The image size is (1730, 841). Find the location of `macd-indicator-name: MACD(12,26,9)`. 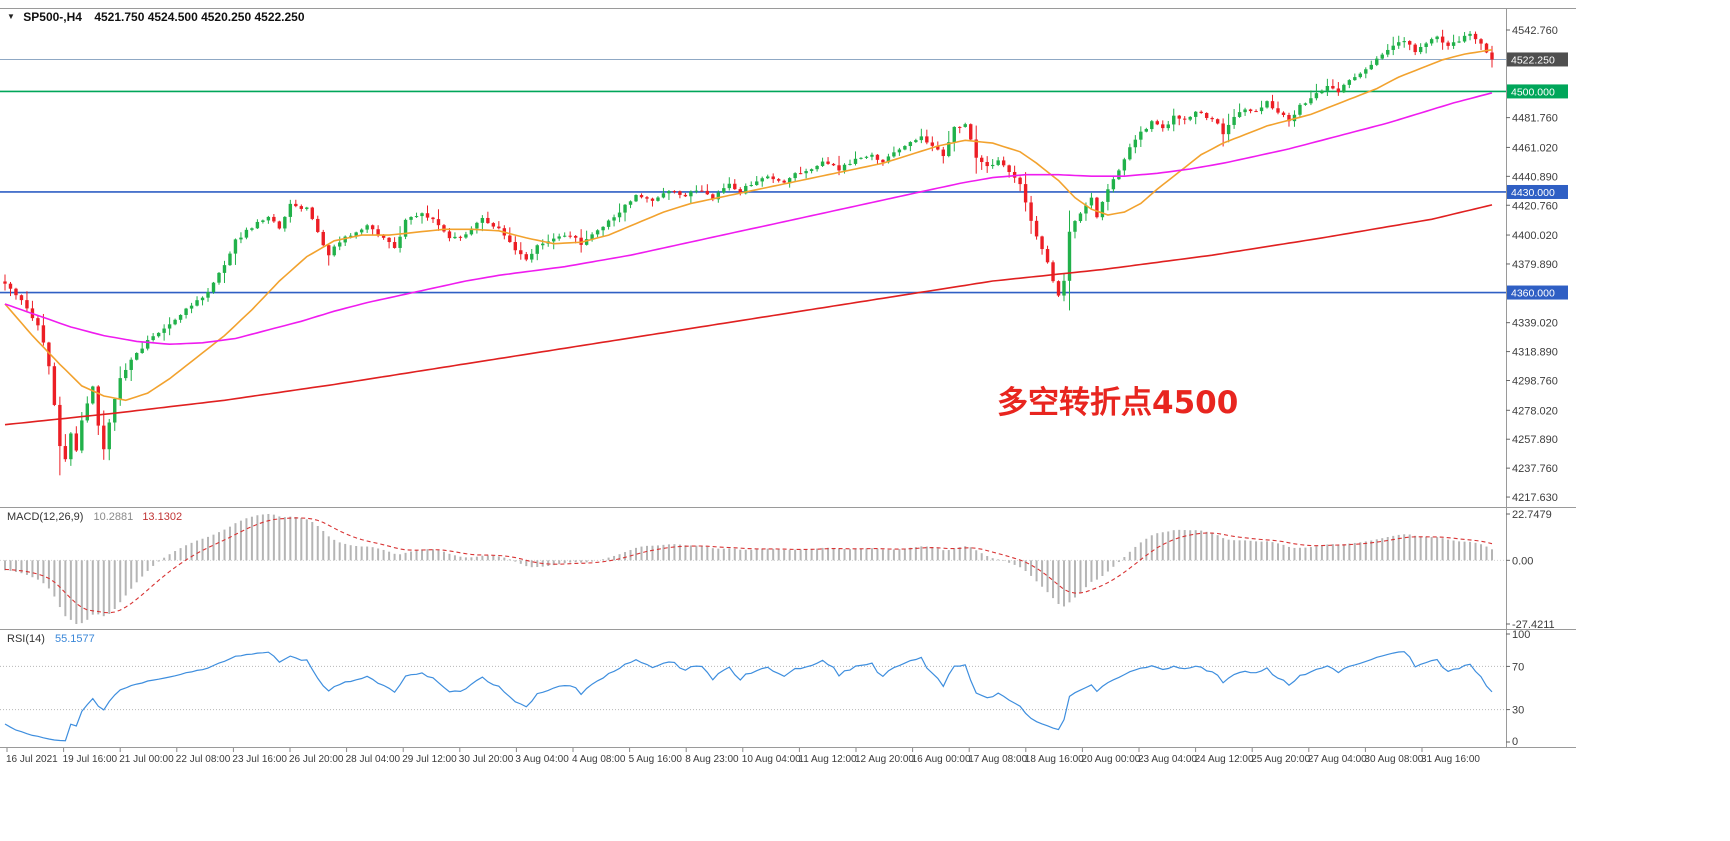

macd-indicator-name: MACD(12,26,9) is located at coordinates (45, 517).